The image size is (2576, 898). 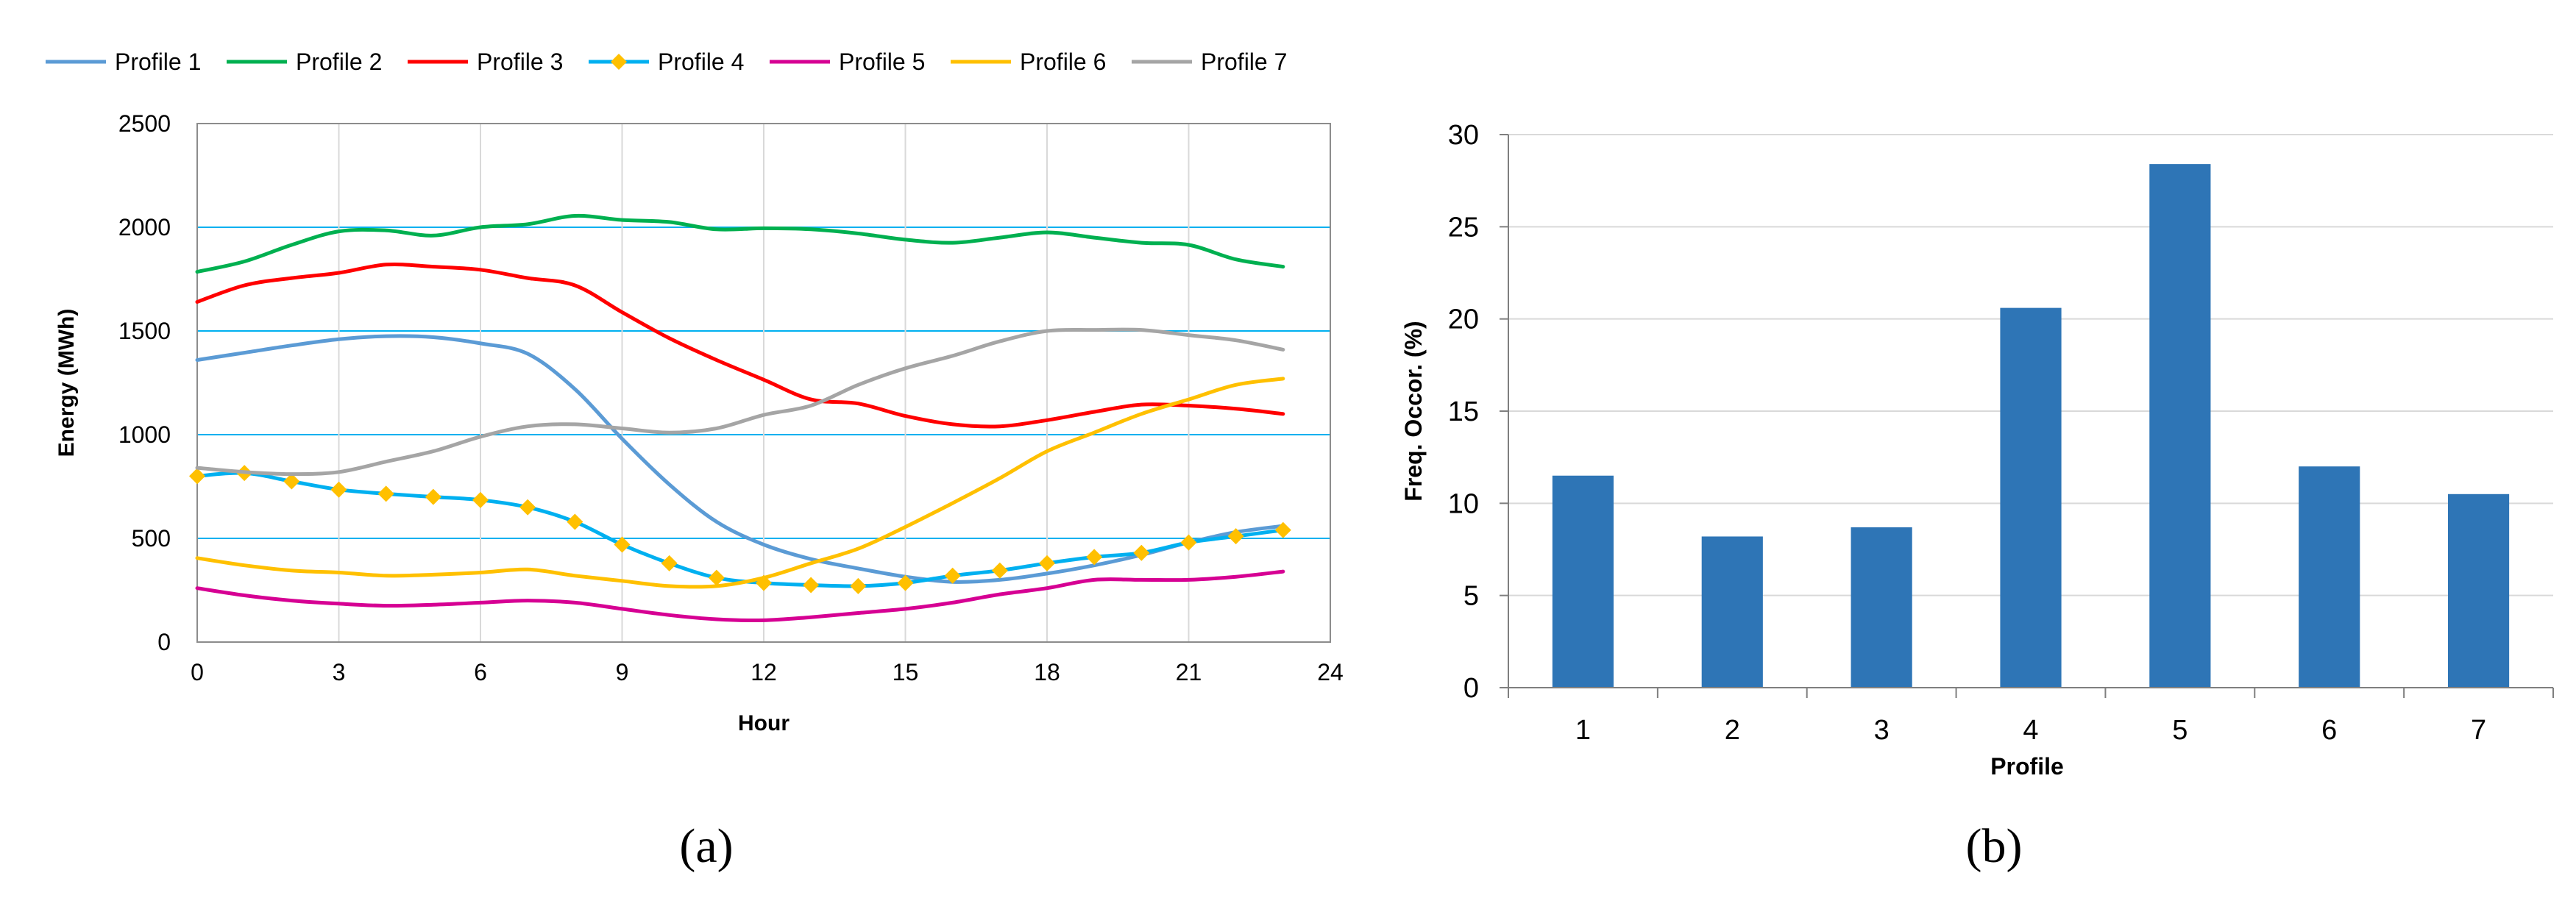 I want to click on bar-chart-y-tick-label: 25, so click(x=1463, y=227).